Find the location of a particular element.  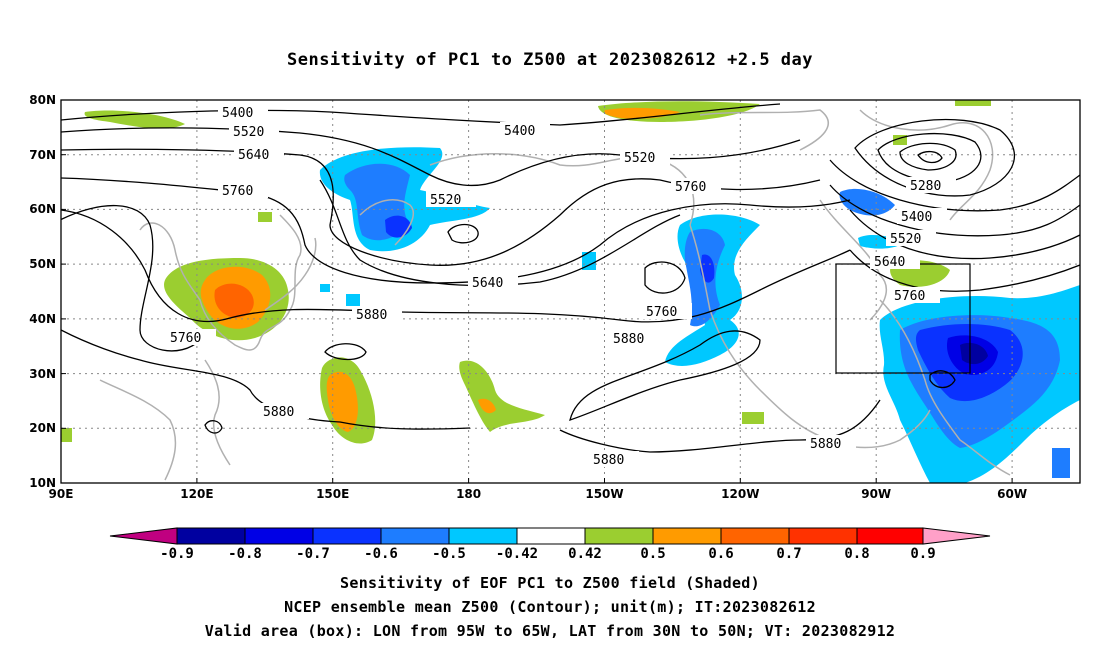

contour-5400-west is located at coordinates (421, 114).